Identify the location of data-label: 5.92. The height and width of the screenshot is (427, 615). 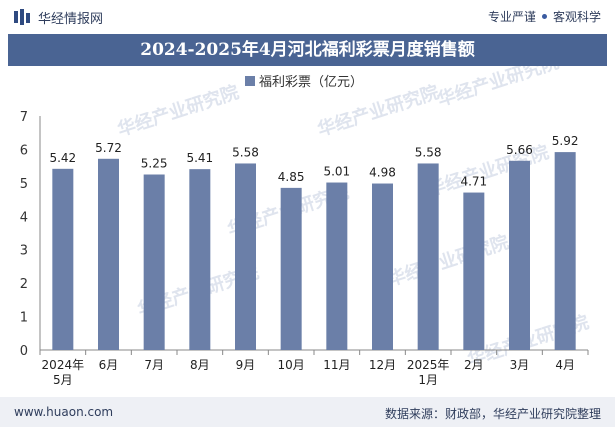
(565, 141).